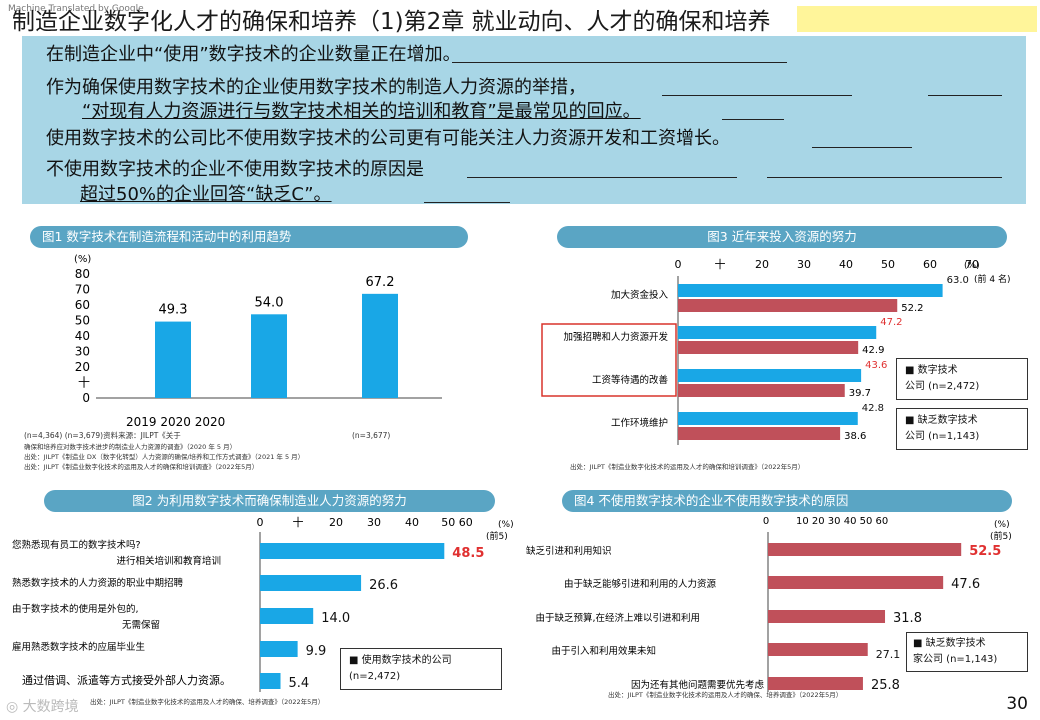 The width and height of the screenshot is (1040, 720). What do you see at coordinates (958, 280) in the screenshot?
I see `fig3-value-digital: 63.0` at bounding box center [958, 280].